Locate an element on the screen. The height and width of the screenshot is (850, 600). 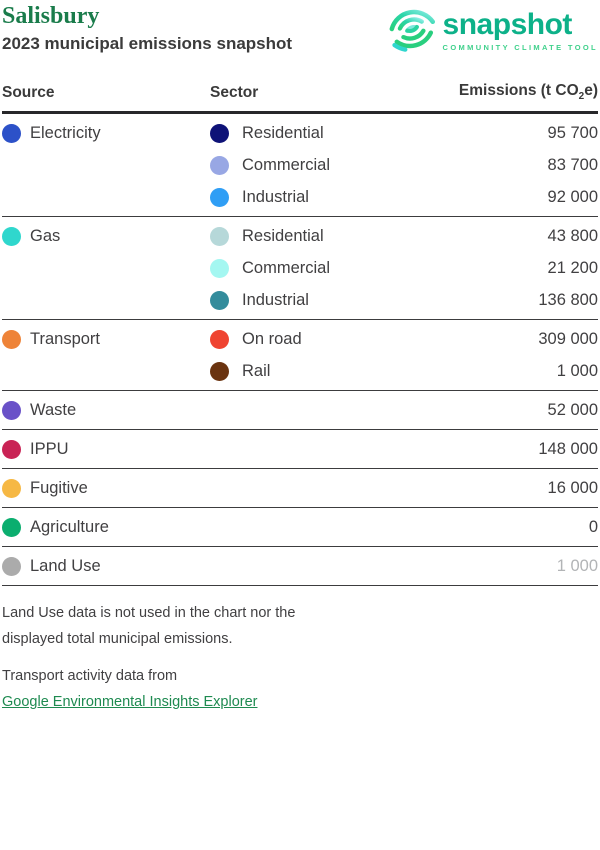
report-subtitle: 2023 municipal emissions snapshot is located at coordinates (147, 43).